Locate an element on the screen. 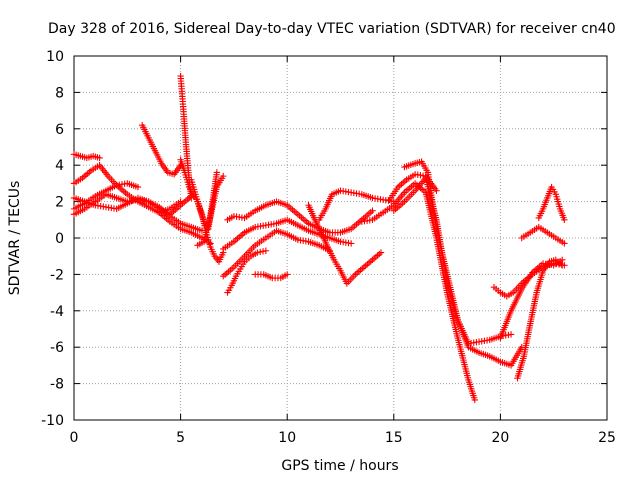 The width and height of the screenshot is (640, 484). x-tick-label: 25 is located at coordinates (607, 438).